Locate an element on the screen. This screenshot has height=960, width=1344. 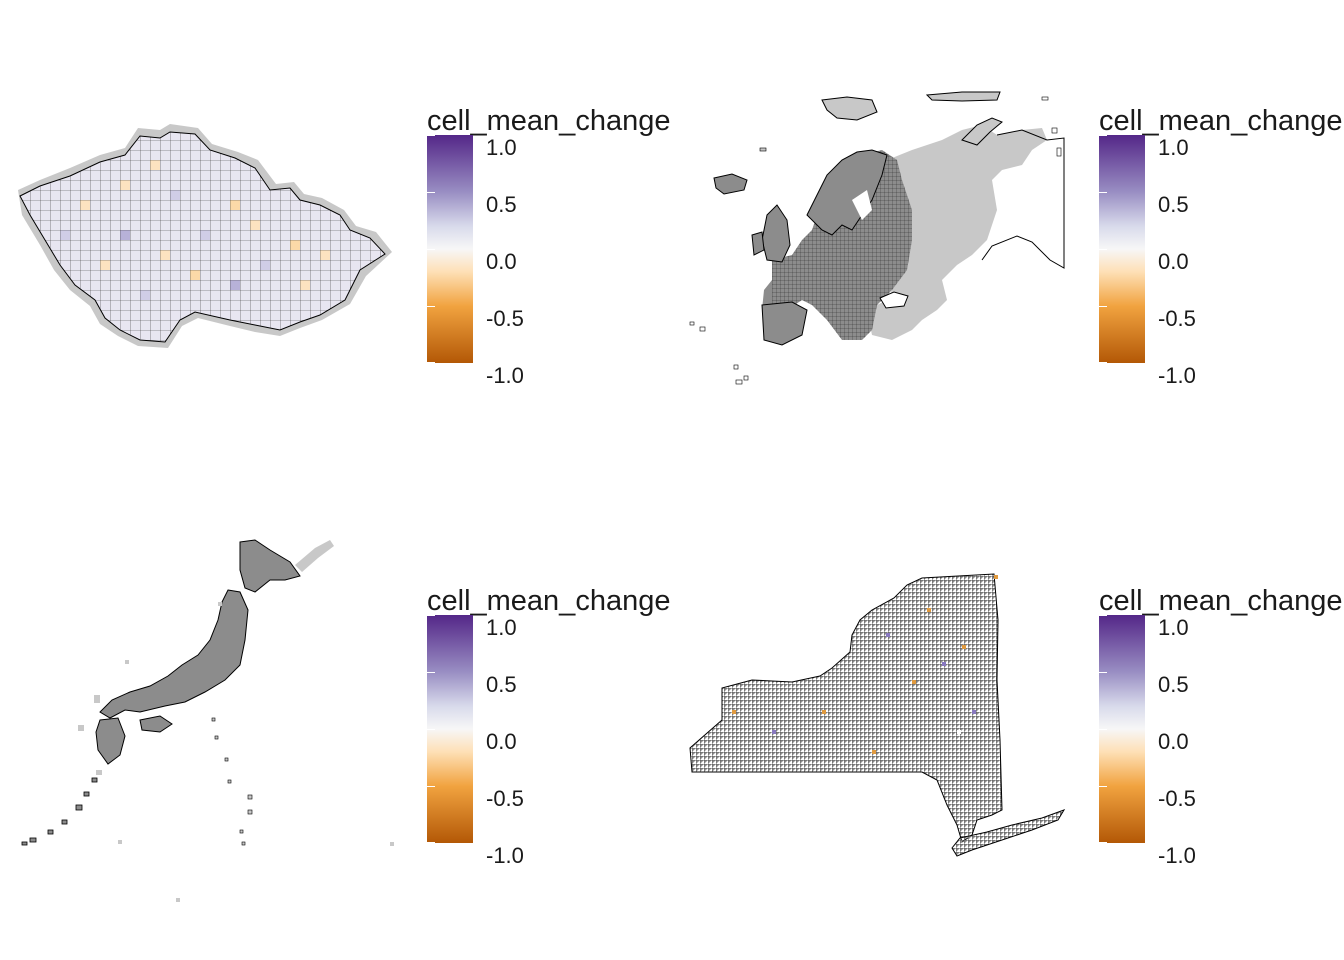
izu-islands is located at coordinates (232, 781).